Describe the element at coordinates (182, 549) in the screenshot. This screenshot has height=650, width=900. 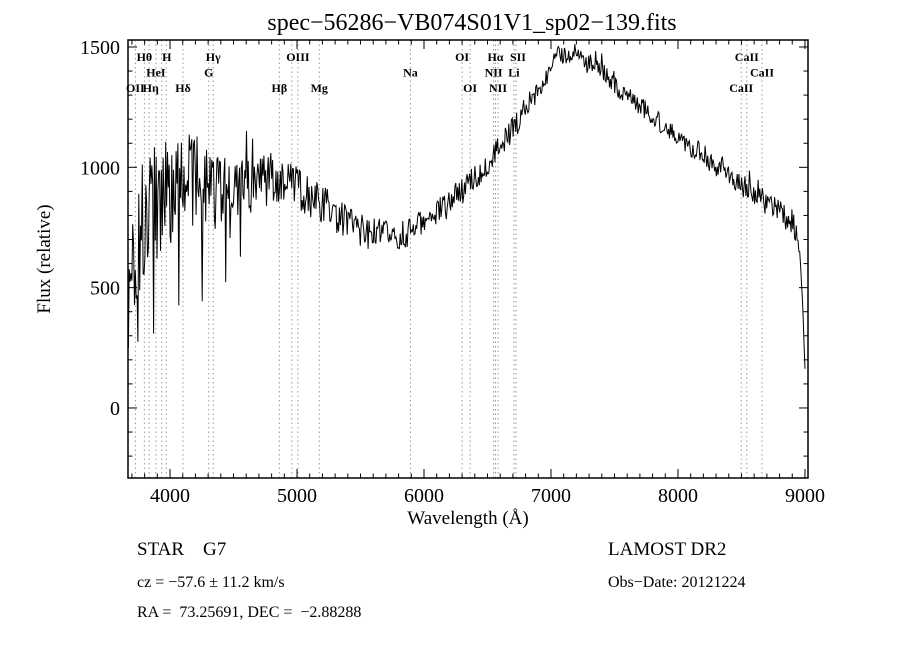
I see `object-class-label: STAR G7` at that location.